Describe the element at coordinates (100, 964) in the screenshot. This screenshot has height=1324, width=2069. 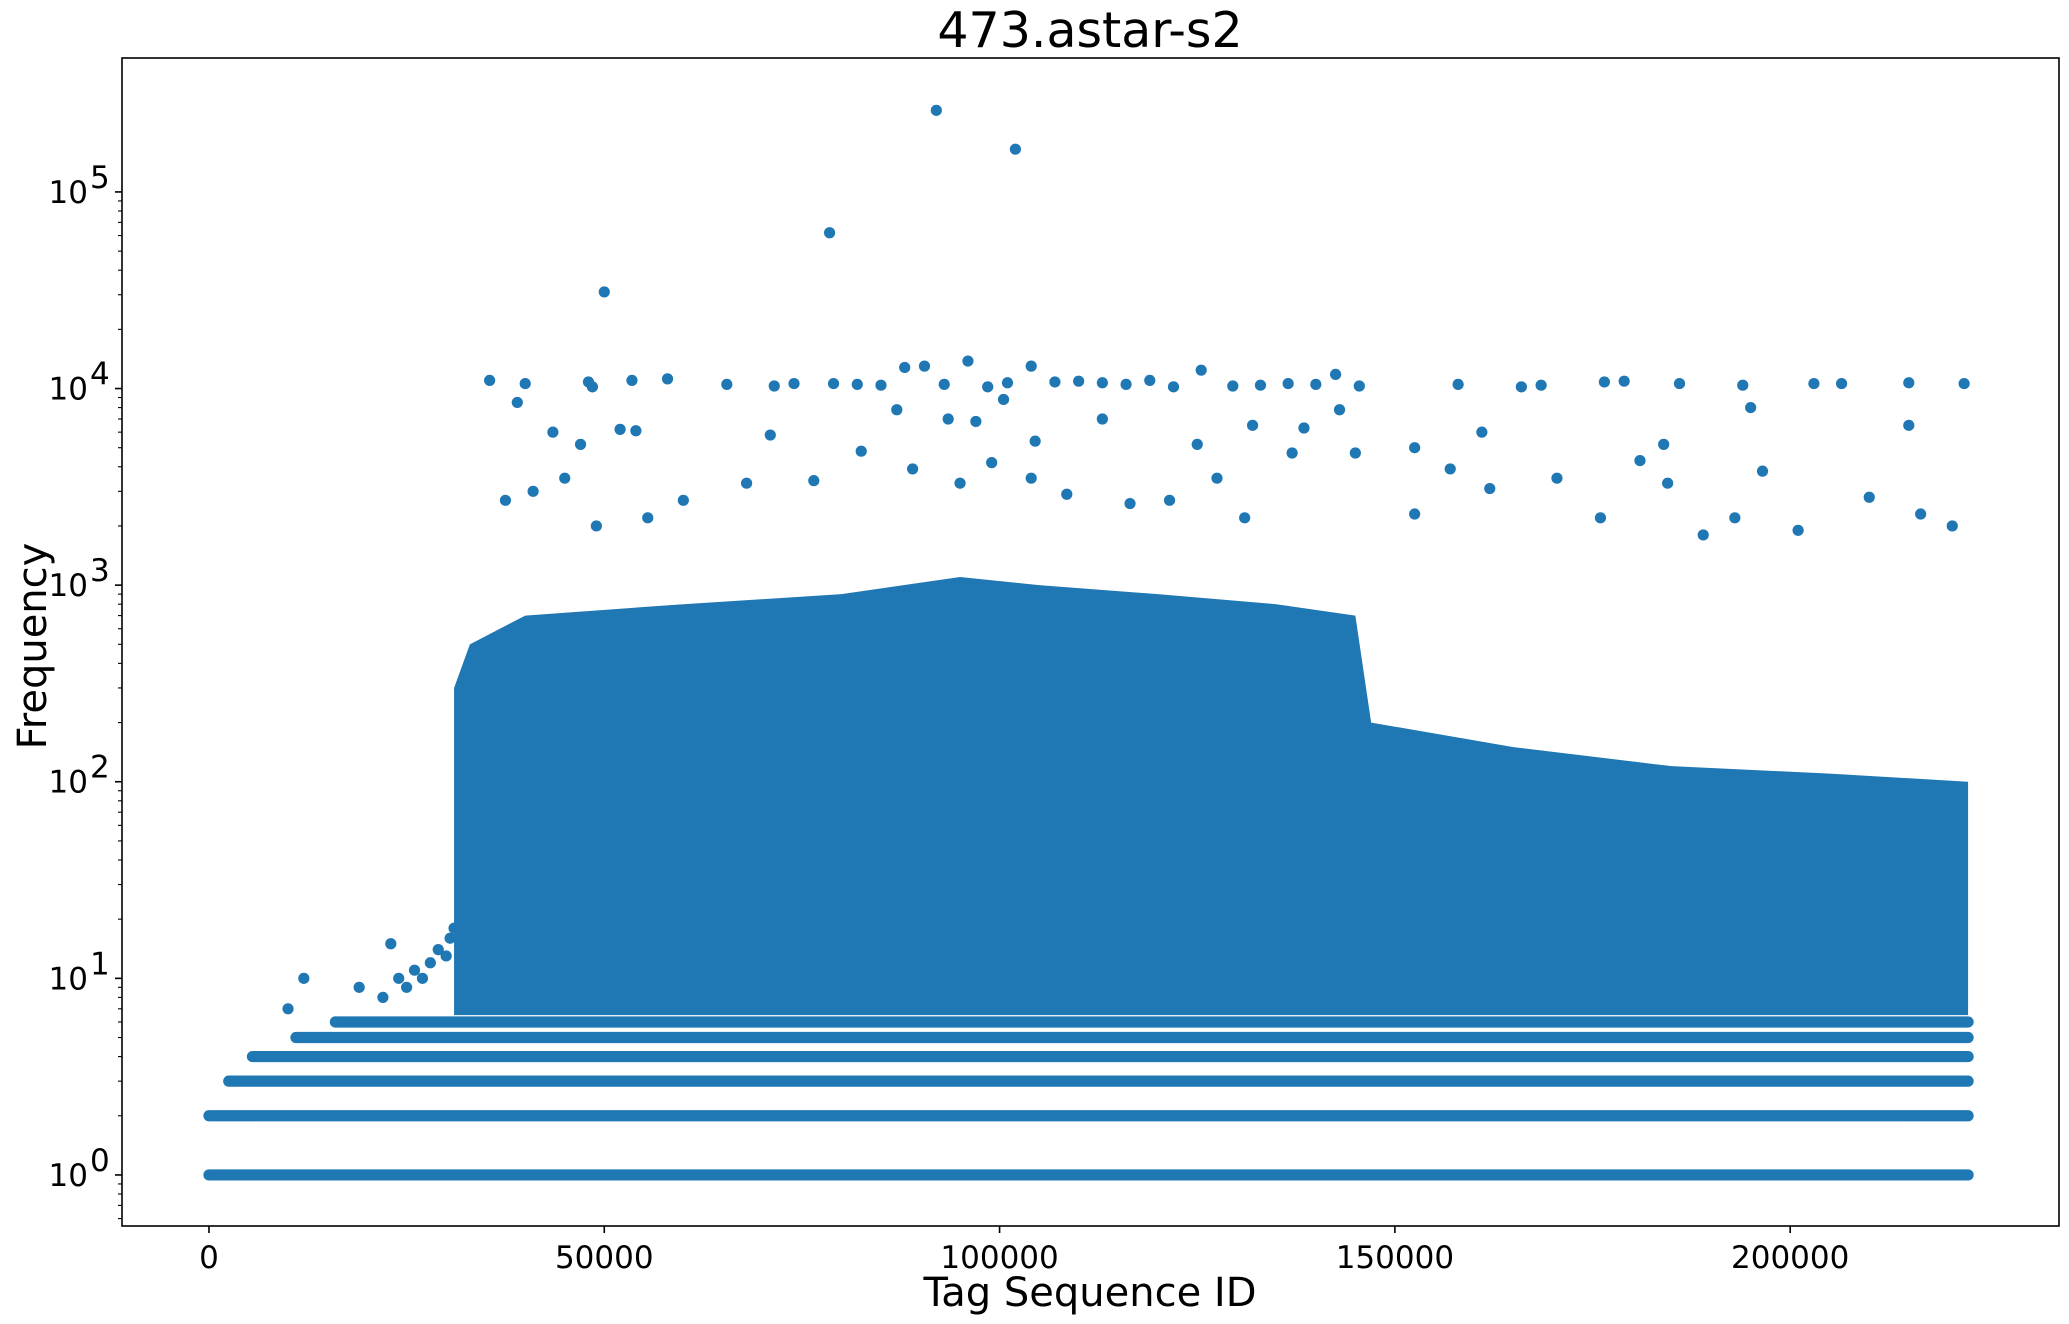
I see `y-tick-exponent: 1` at that location.